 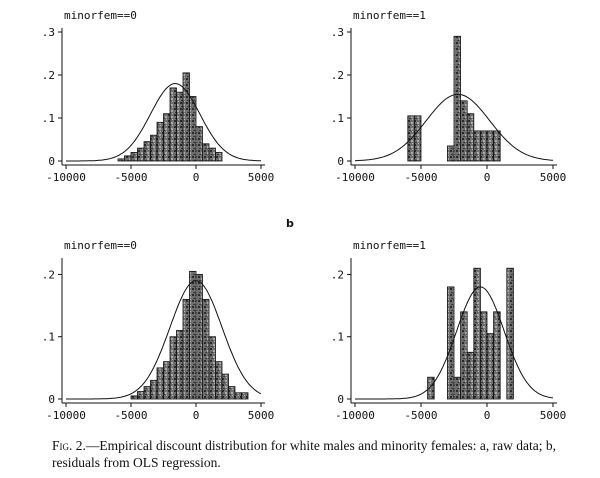 I want to click on chart-panel-2: minorfem==1 0 .1 .2 .3 -10000 -5000 0 5000, so click(x=449, y=96).